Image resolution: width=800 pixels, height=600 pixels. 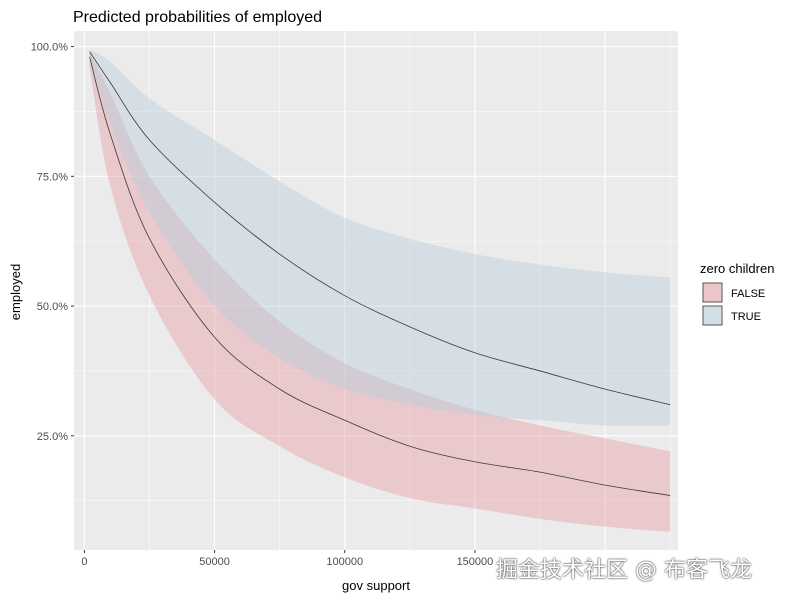 What do you see at coordinates (748, 294) in the screenshot?
I see `legend-label-false: FALSE` at bounding box center [748, 294].